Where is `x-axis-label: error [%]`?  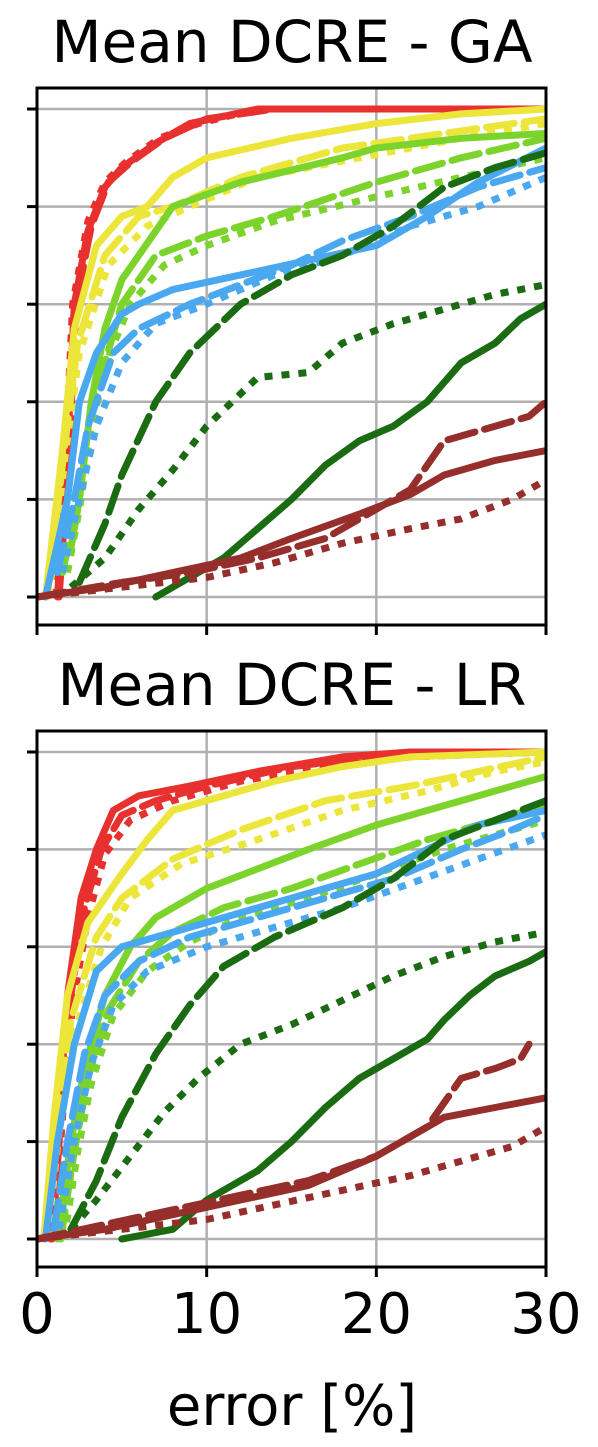
x-axis-label: error [%] is located at coordinates (292, 1406).